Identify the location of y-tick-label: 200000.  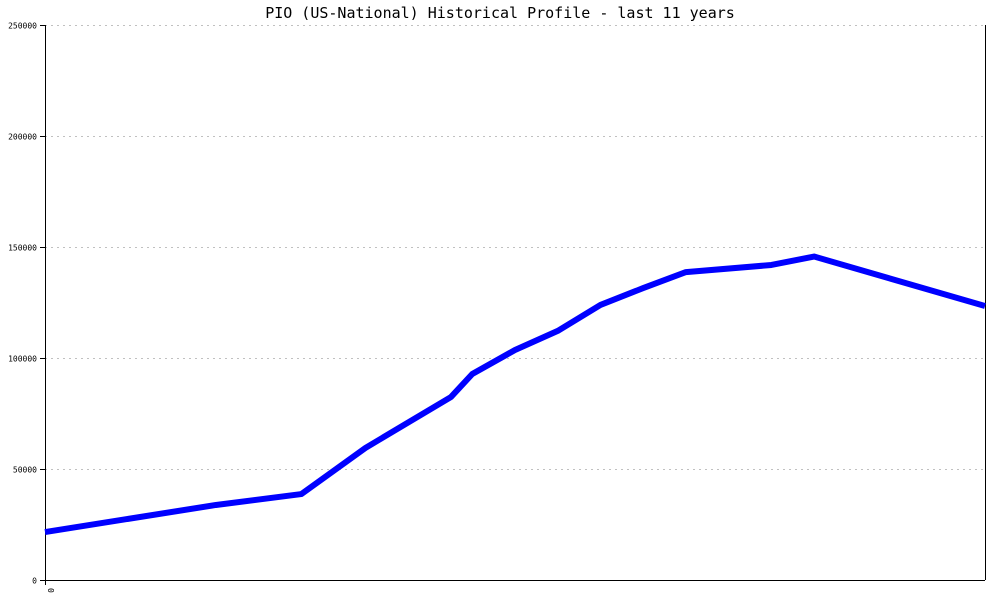
(22, 137).